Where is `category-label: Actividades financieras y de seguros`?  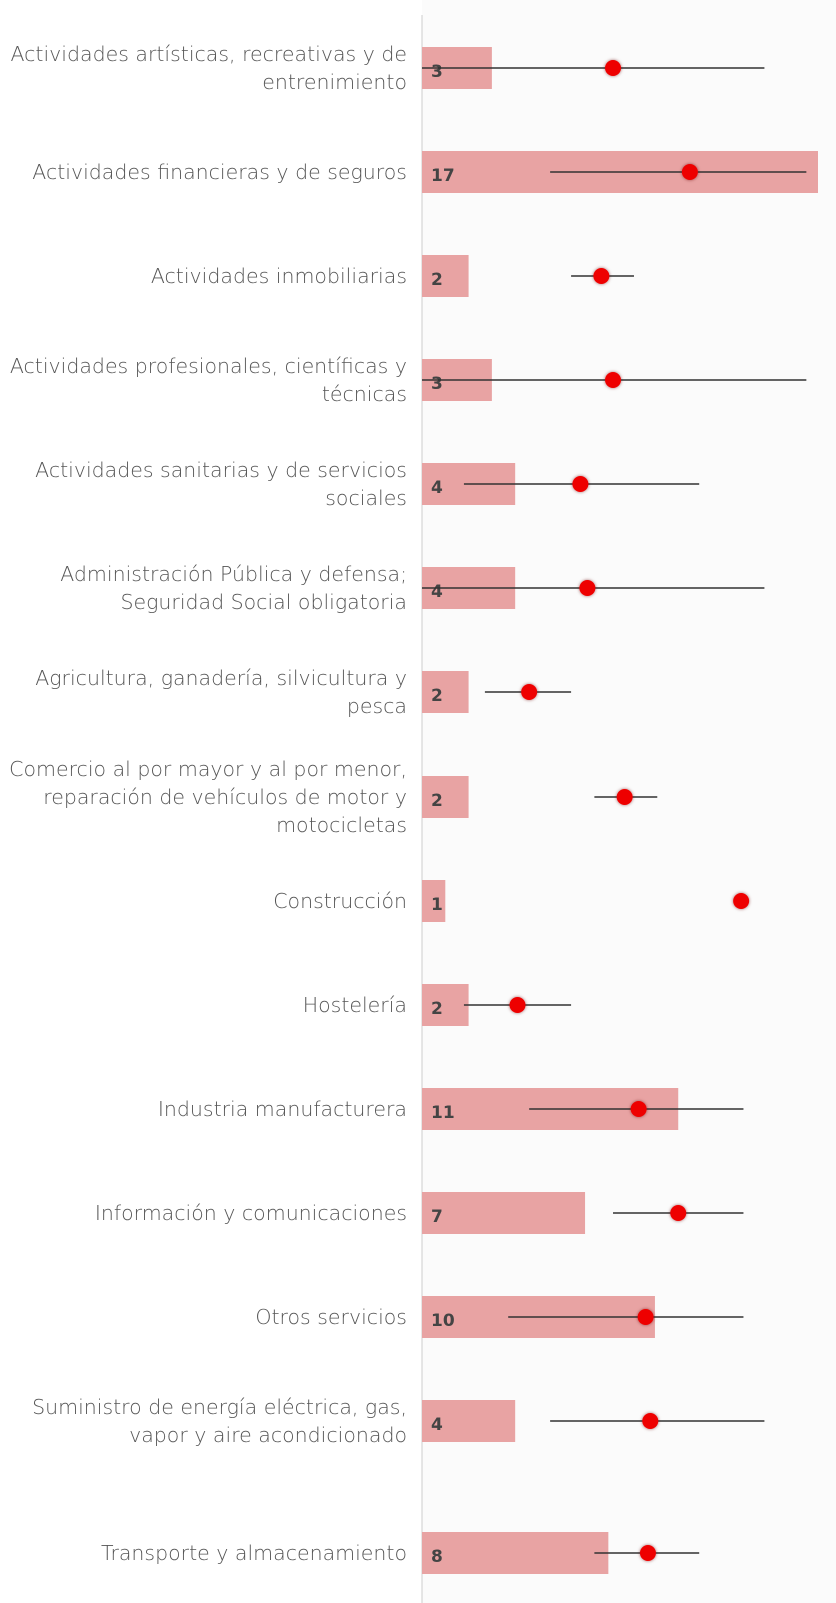
category-label: Actividades financieras y de seguros is located at coordinates (219, 172).